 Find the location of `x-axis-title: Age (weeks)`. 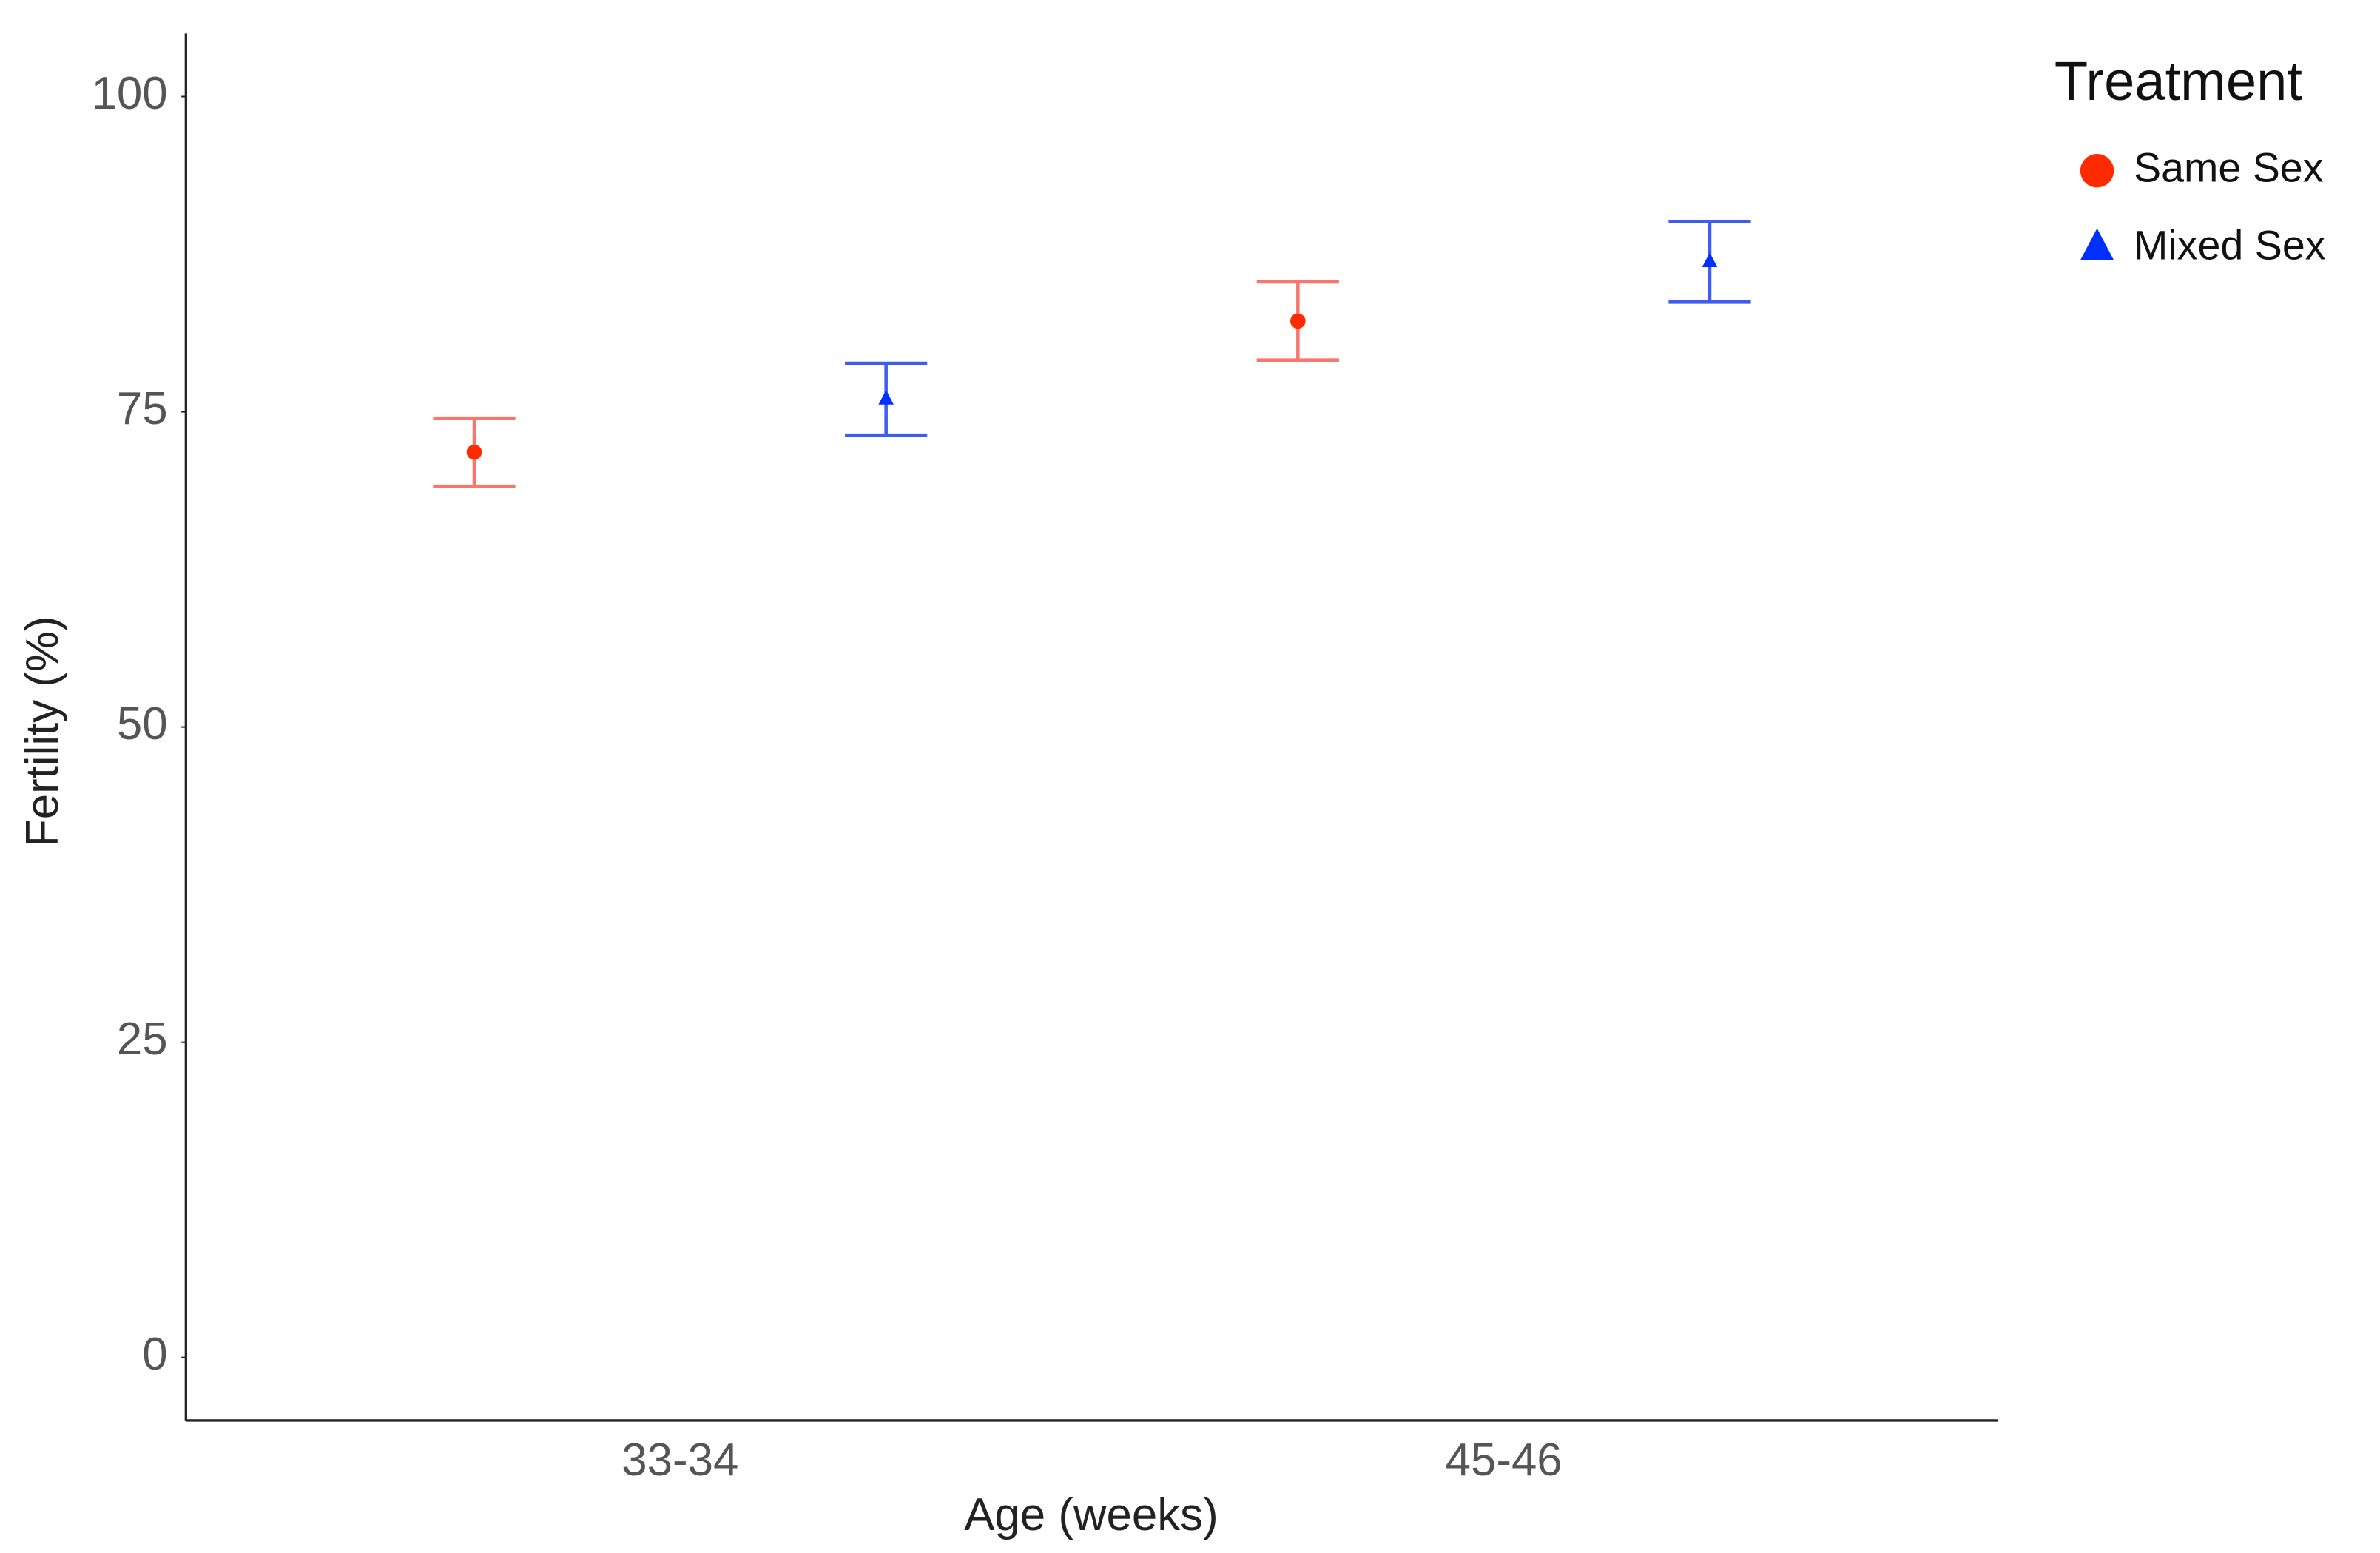

x-axis-title: Age (weeks) is located at coordinates (1091, 1514).